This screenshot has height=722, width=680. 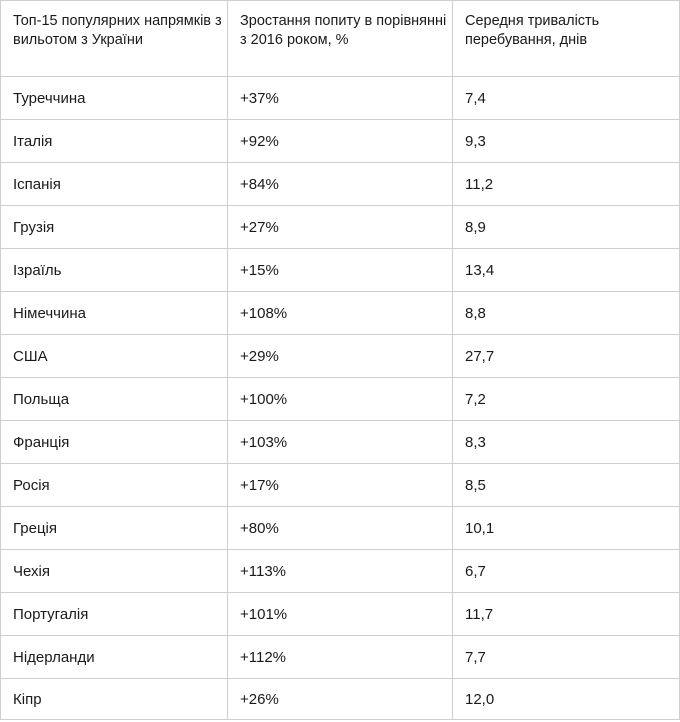 What do you see at coordinates (566, 399) in the screenshot?
I see `duration-cell: 7,2` at bounding box center [566, 399].